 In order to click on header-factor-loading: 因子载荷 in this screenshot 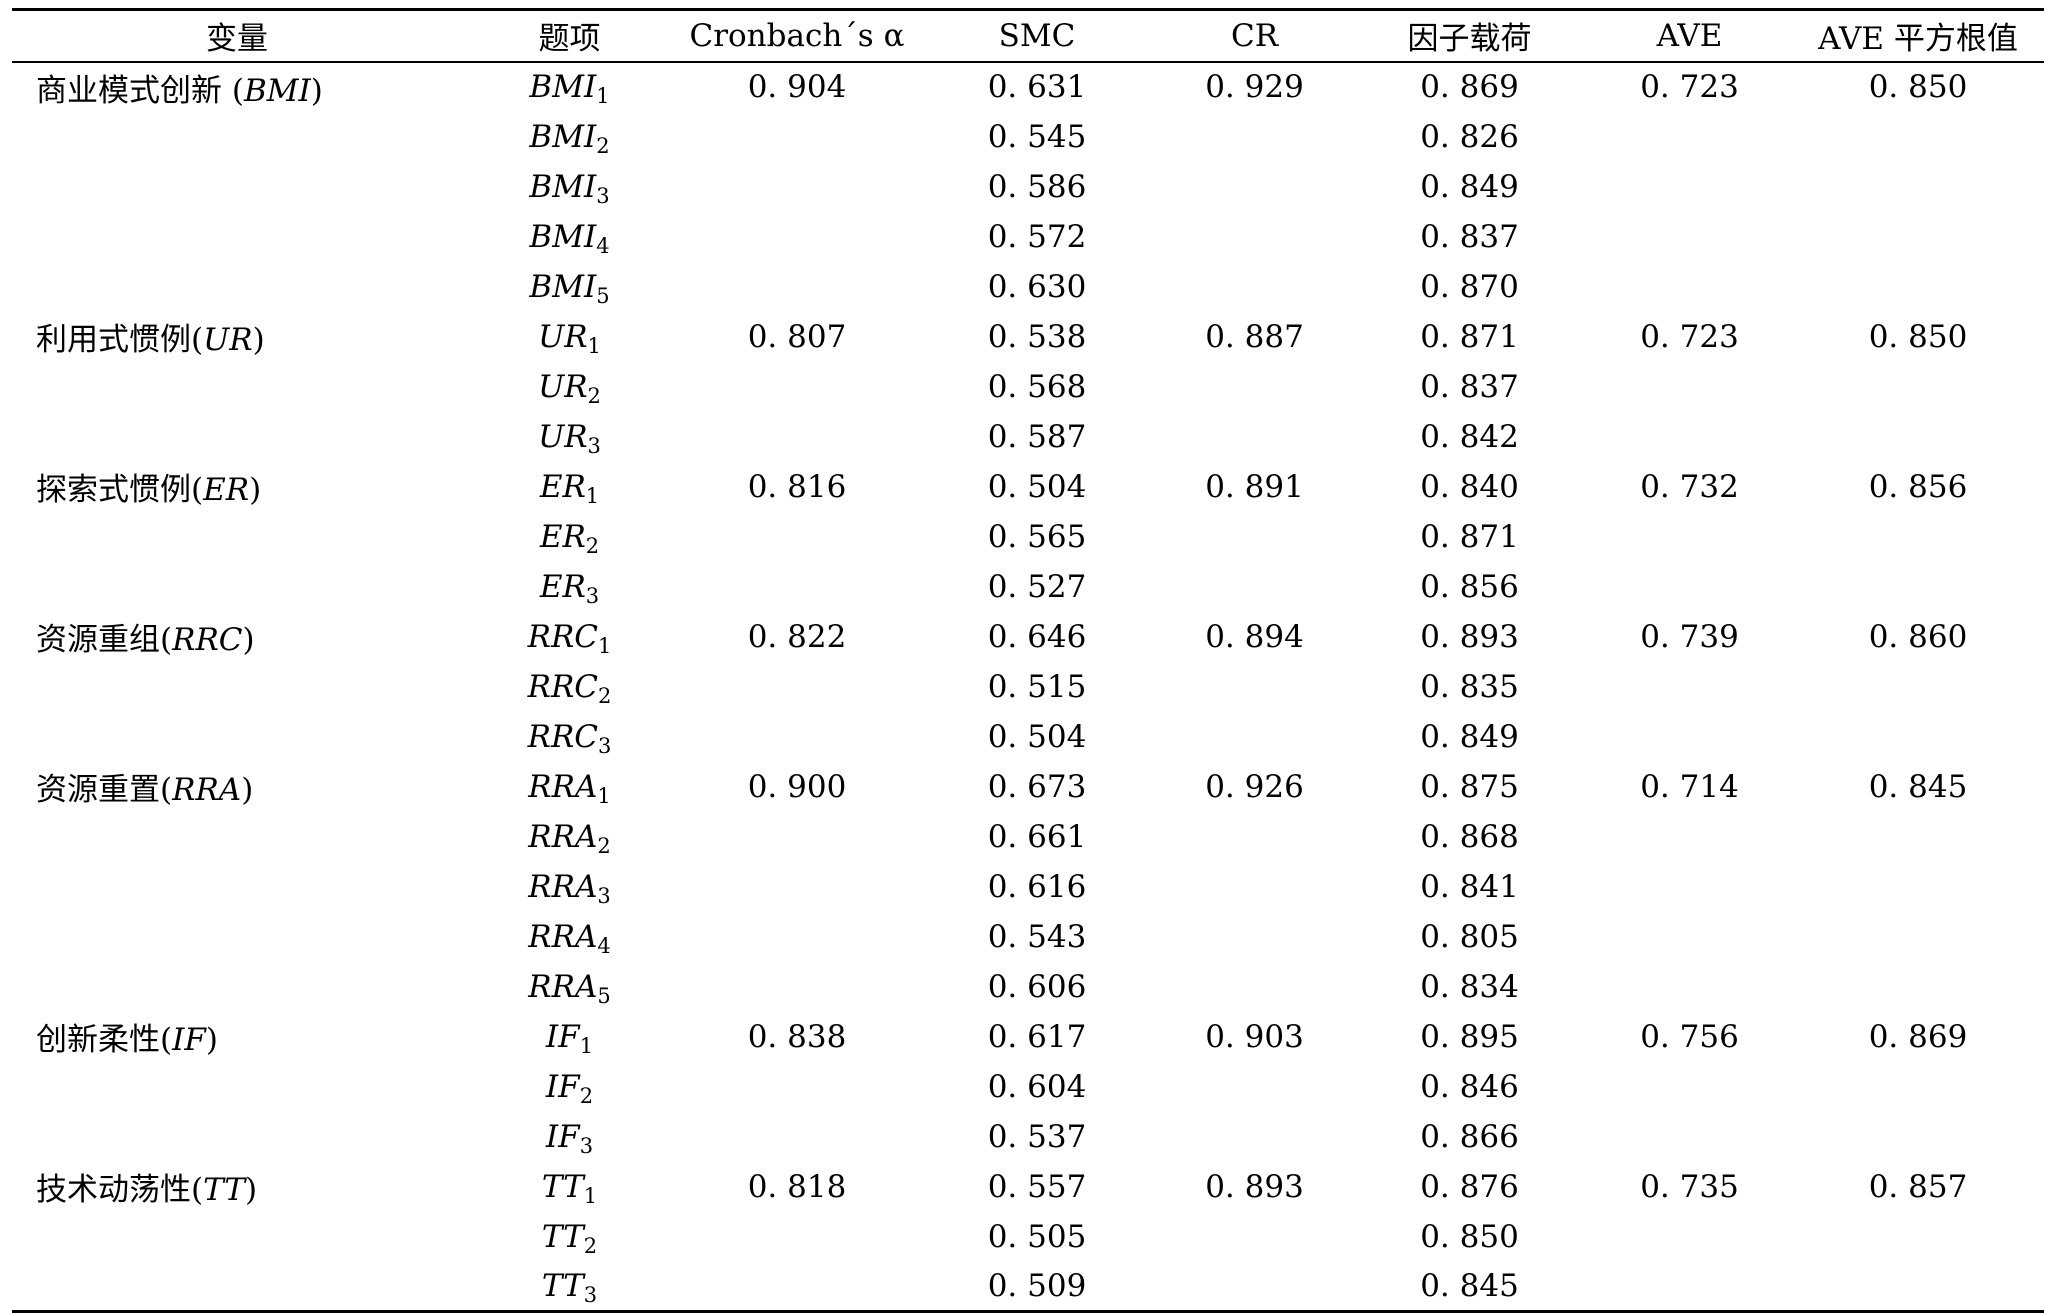, I will do `click(1469, 35)`.